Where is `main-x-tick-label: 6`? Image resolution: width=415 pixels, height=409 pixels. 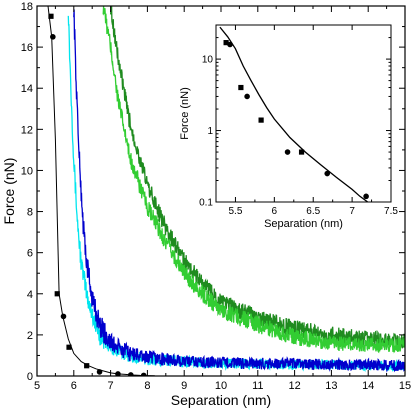
main-x-tick-label: 6 is located at coordinates (74, 386).